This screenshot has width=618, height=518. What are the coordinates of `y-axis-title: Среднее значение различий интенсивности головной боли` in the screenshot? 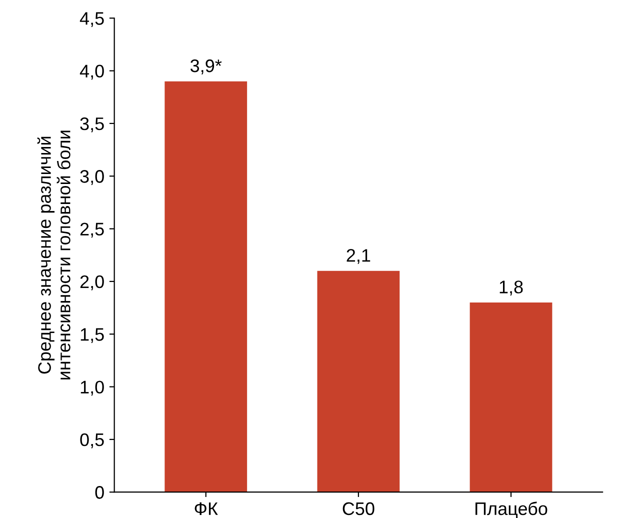 It's located at (53, 255).